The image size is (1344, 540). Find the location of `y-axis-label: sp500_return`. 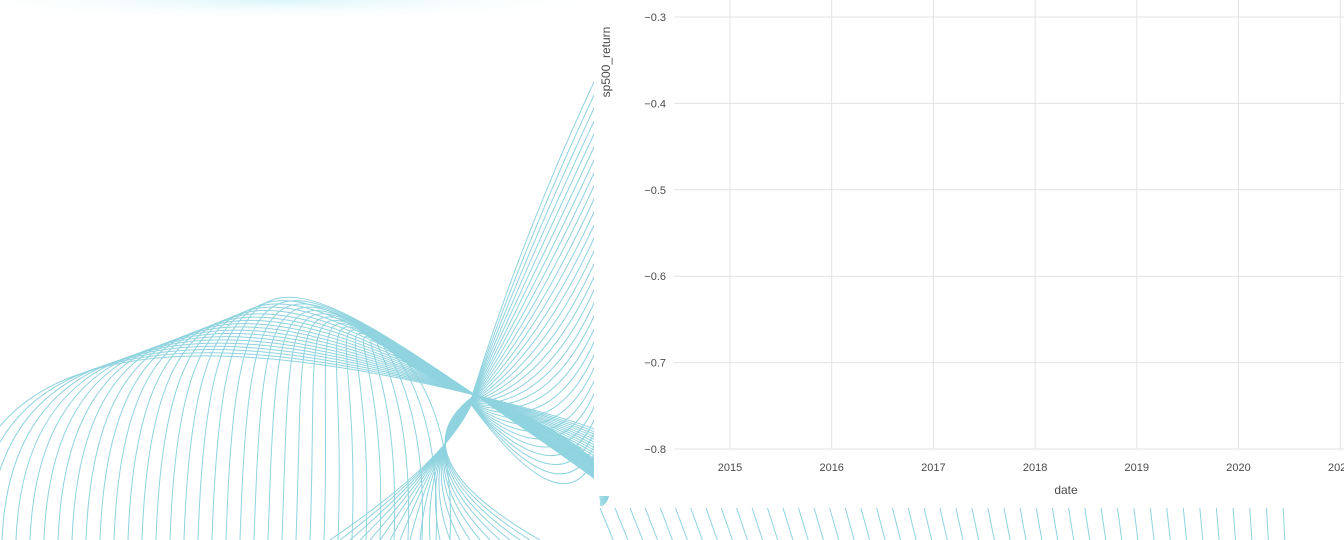

y-axis-label: sp500_return is located at coordinates (606, 62).